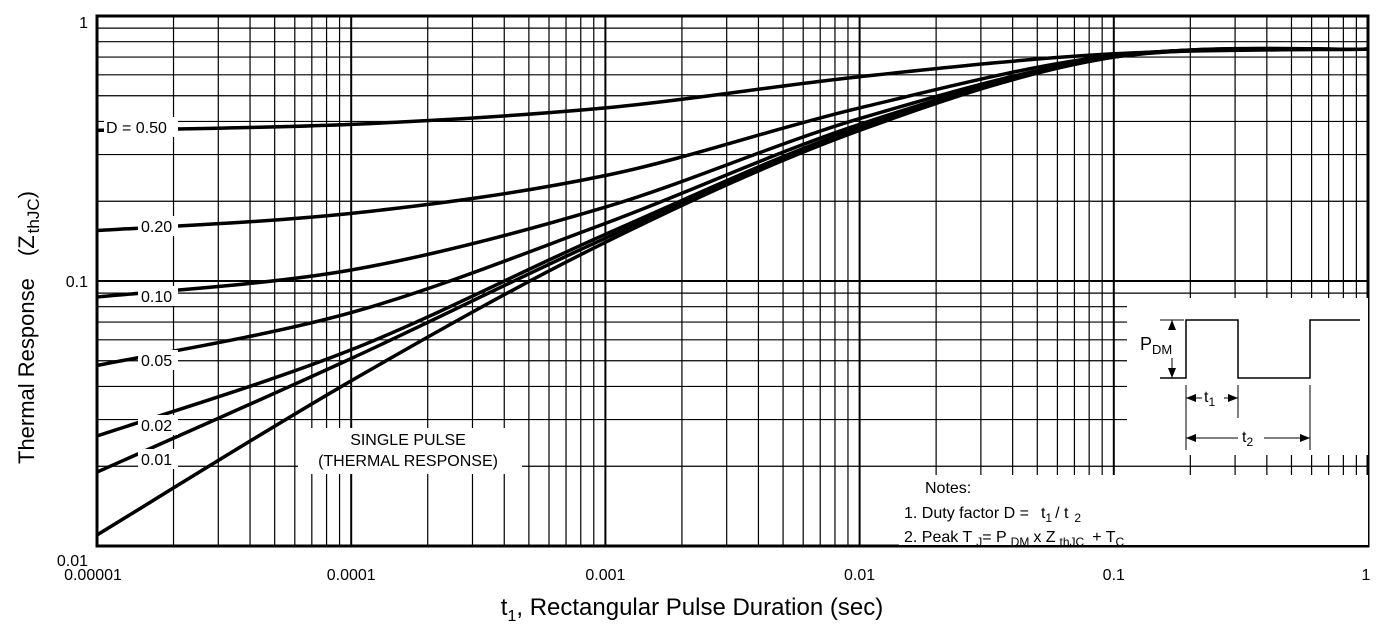 The width and height of the screenshot is (1384, 633). Describe the element at coordinates (1114, 575) in the screenshot. I see `x-tick-label: 0.1` at that location.